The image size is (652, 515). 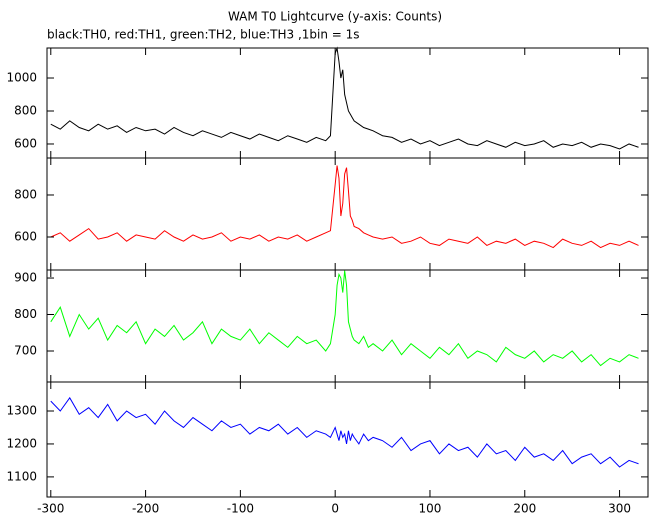 What do you see at coordinates (21, 410) in the screenshot?
I see `y-tick-label: 1300` at bounding box center [21, 410].